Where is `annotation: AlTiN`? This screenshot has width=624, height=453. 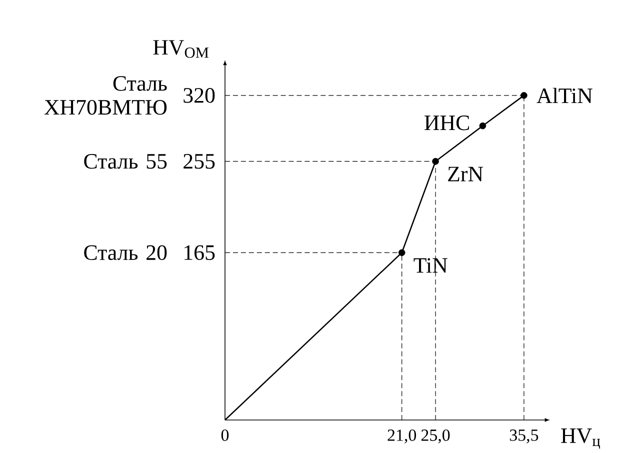
annotation: AlTiN is located at coordinates (564, 96).